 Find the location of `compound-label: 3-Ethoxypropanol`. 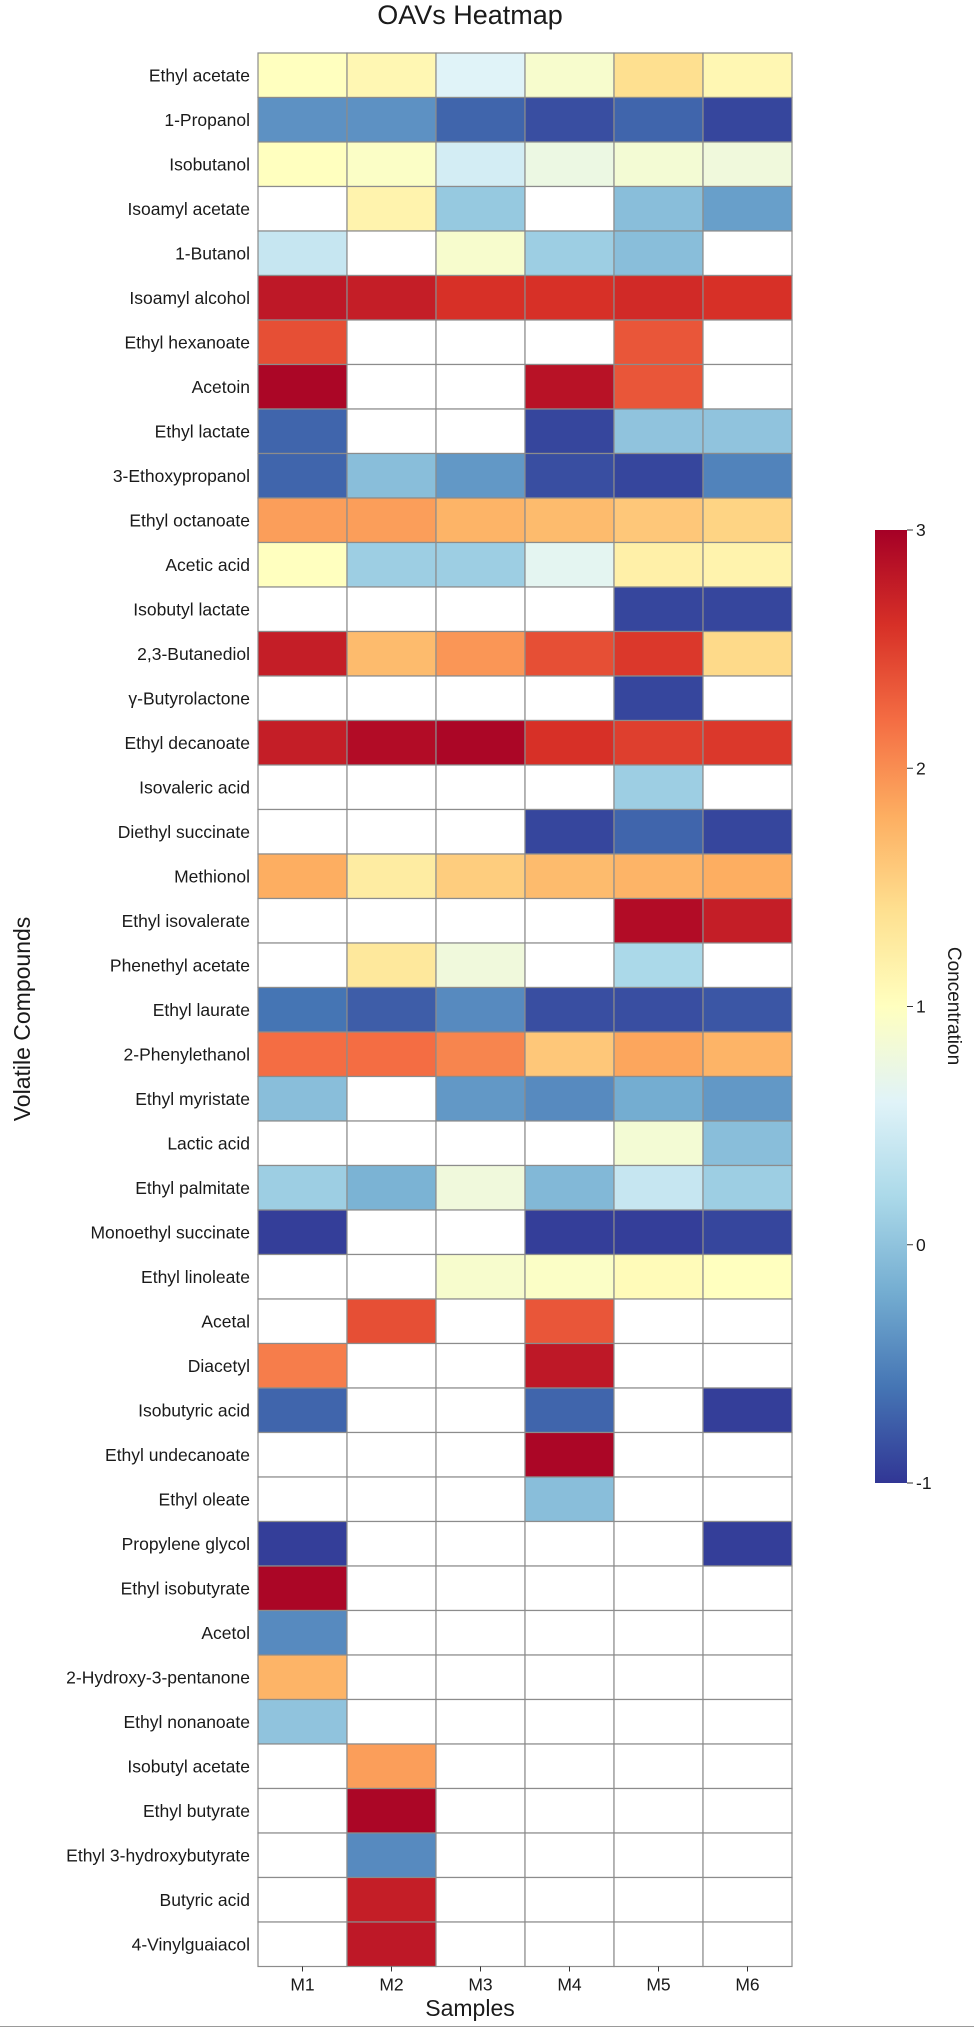

compound-label: 3-Ethoxypropanol is located at coordinates (181, 476).